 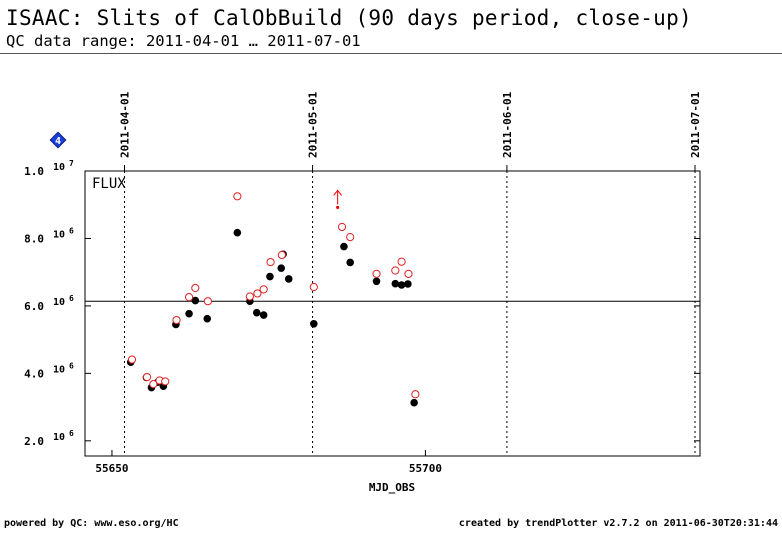 I want to click on status-badge-label: 4, so click(x=58, y=141).